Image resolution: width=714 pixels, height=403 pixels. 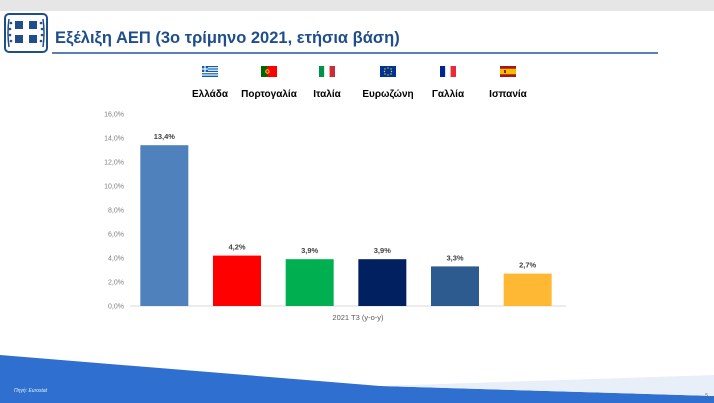 What do you see at coordinates (26, 33) in the screenshot?
I see `government-emblem-icon` at bounding box center [26, 33].